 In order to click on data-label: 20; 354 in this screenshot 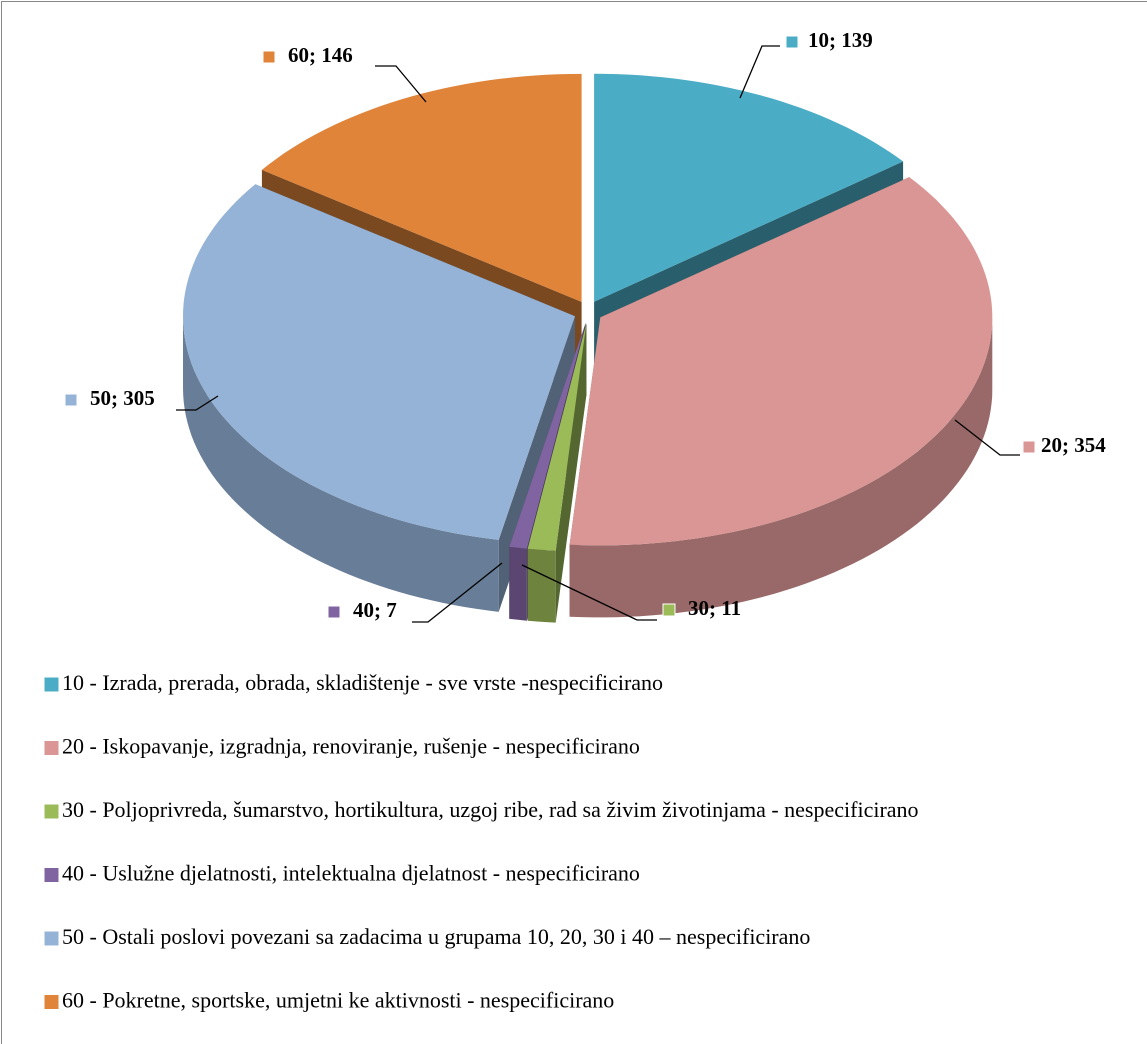, I will do `click(1073, 445)`.